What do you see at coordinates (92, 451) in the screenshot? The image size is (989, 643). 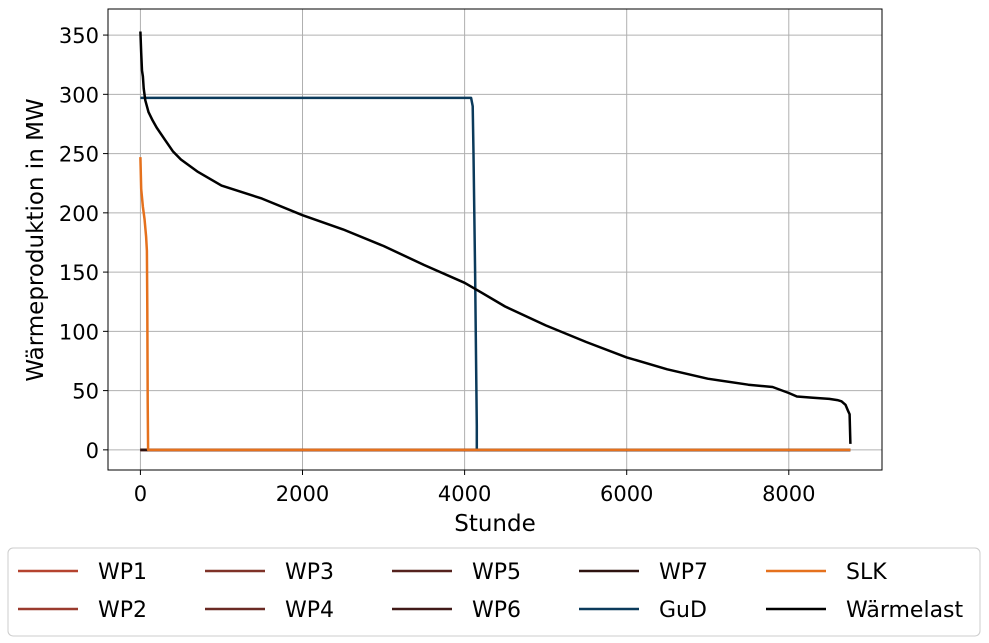 I see `y-tick-label: 0` at bounding box center [92, 451].